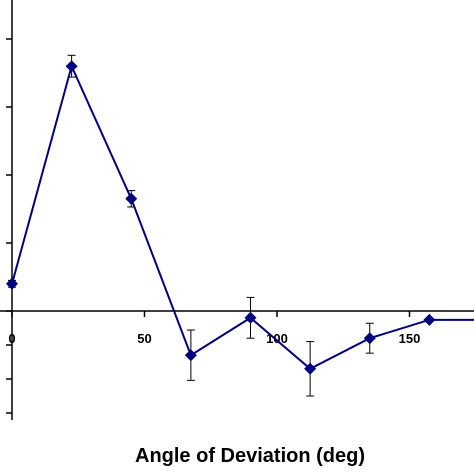 The width and height of the screenshot is (474, 474). Describe the element at coordinates (211, 314) in the screenshot. I see `x-tick-marks` at that location.